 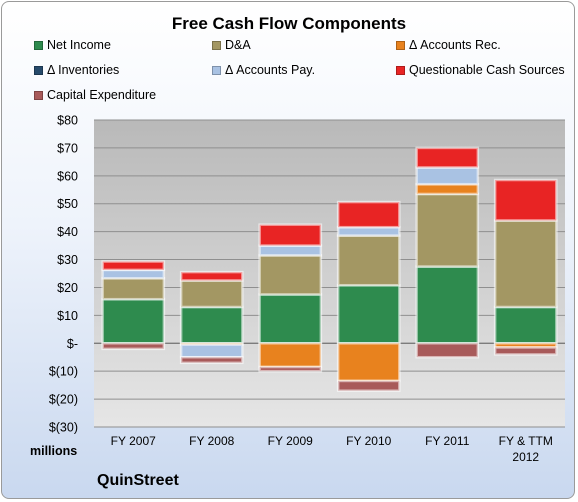 I want to click on y-tick-label: $60, so click(x=67, y=176).